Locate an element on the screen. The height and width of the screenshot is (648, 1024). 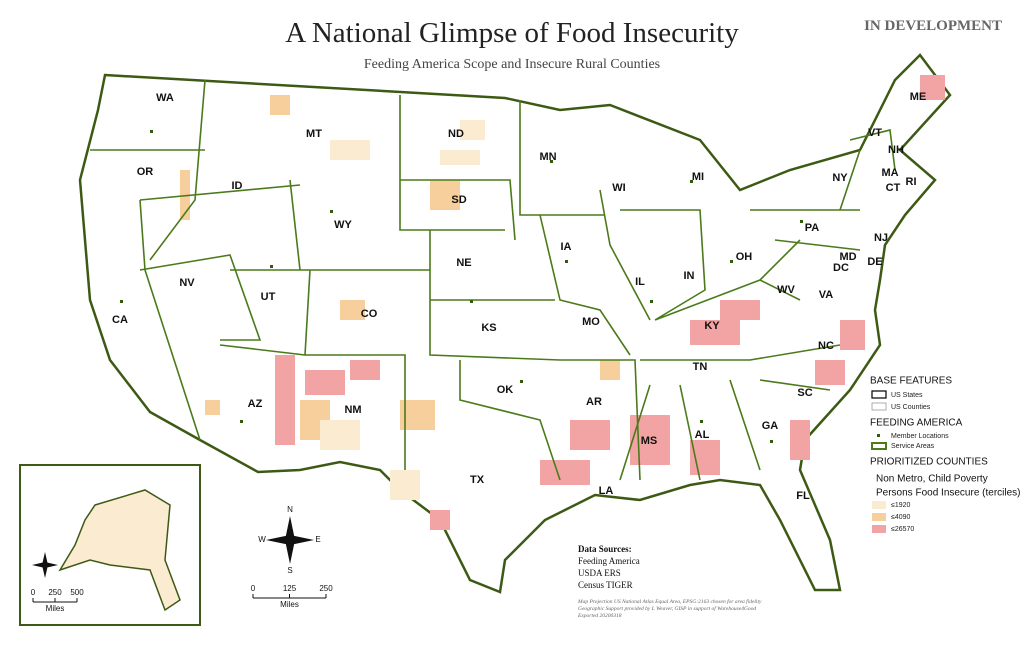
state-label: IA is located at coordinates (566, 247).